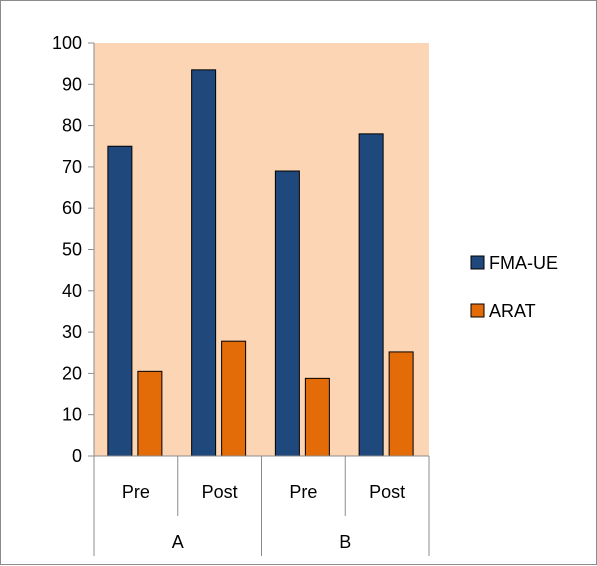 The image size is (597, 566). Describe the element at coordinates (77, 456) in the screenshot. I see `y-tick-label: 0` at that location.